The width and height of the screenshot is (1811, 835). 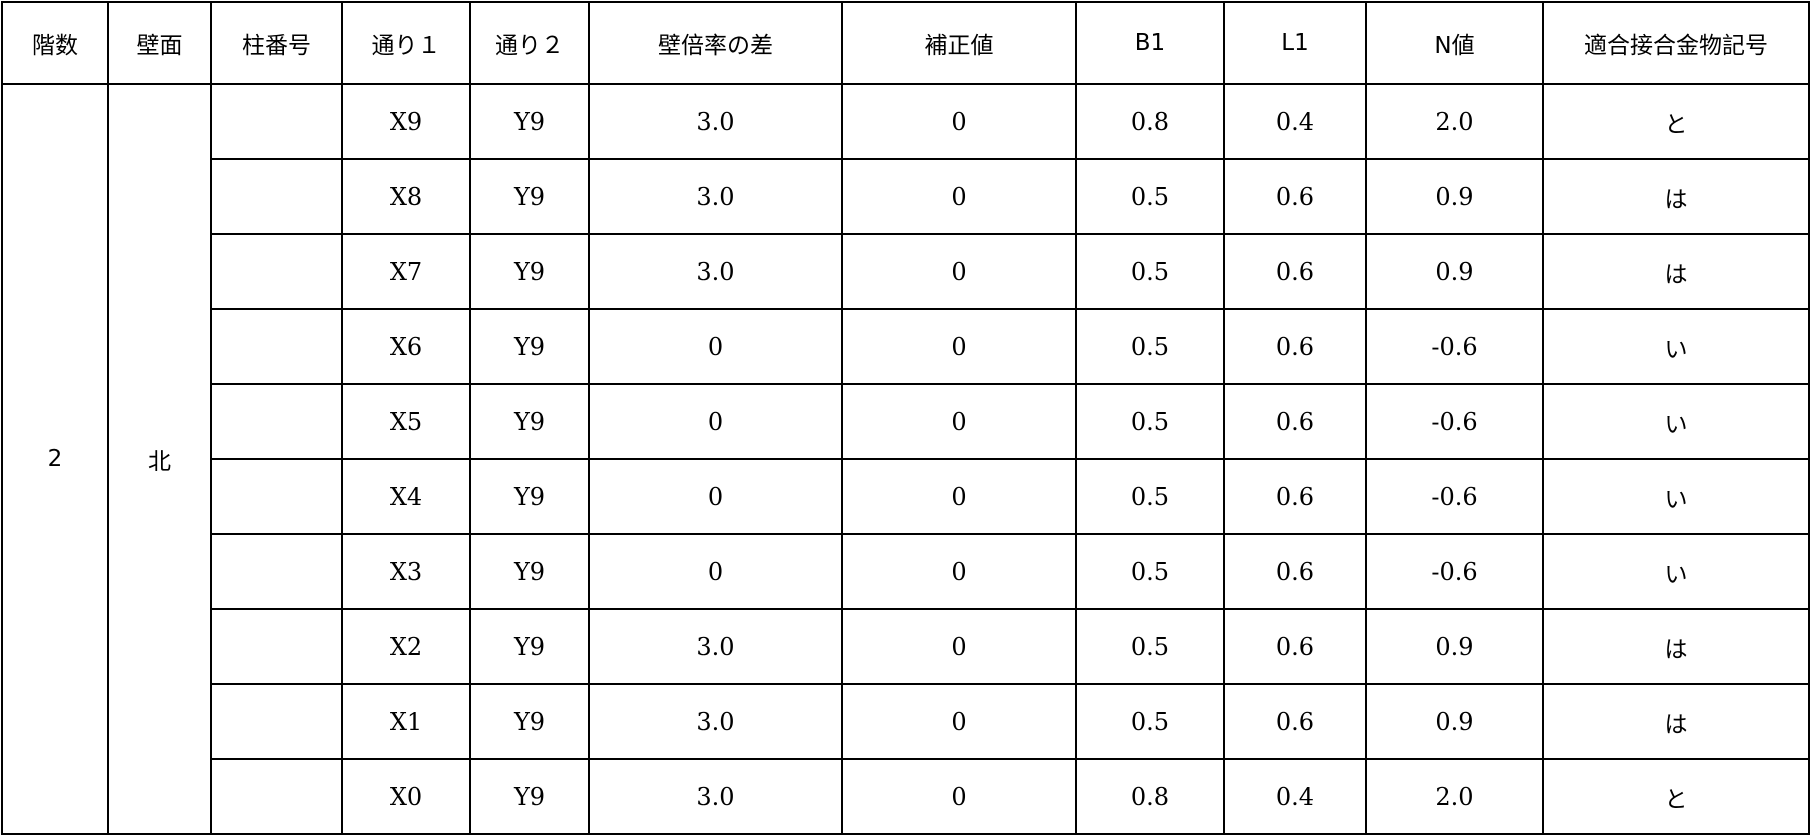 I want to click on cell-street1: X5, so click(x=406, y=421).